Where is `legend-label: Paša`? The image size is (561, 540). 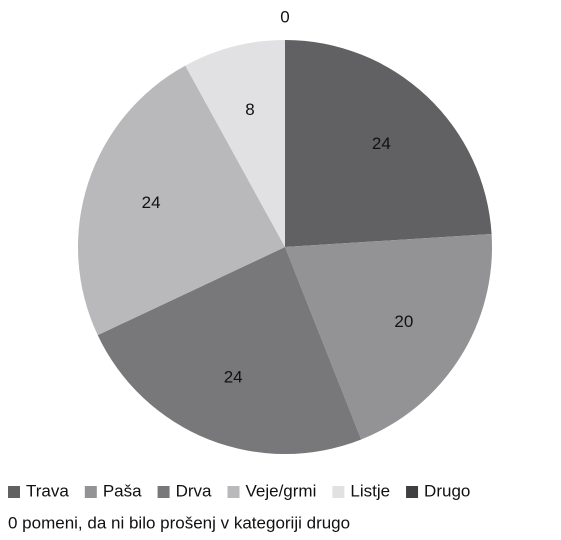 legend-label: Paša is located at coordinates (122, 490).